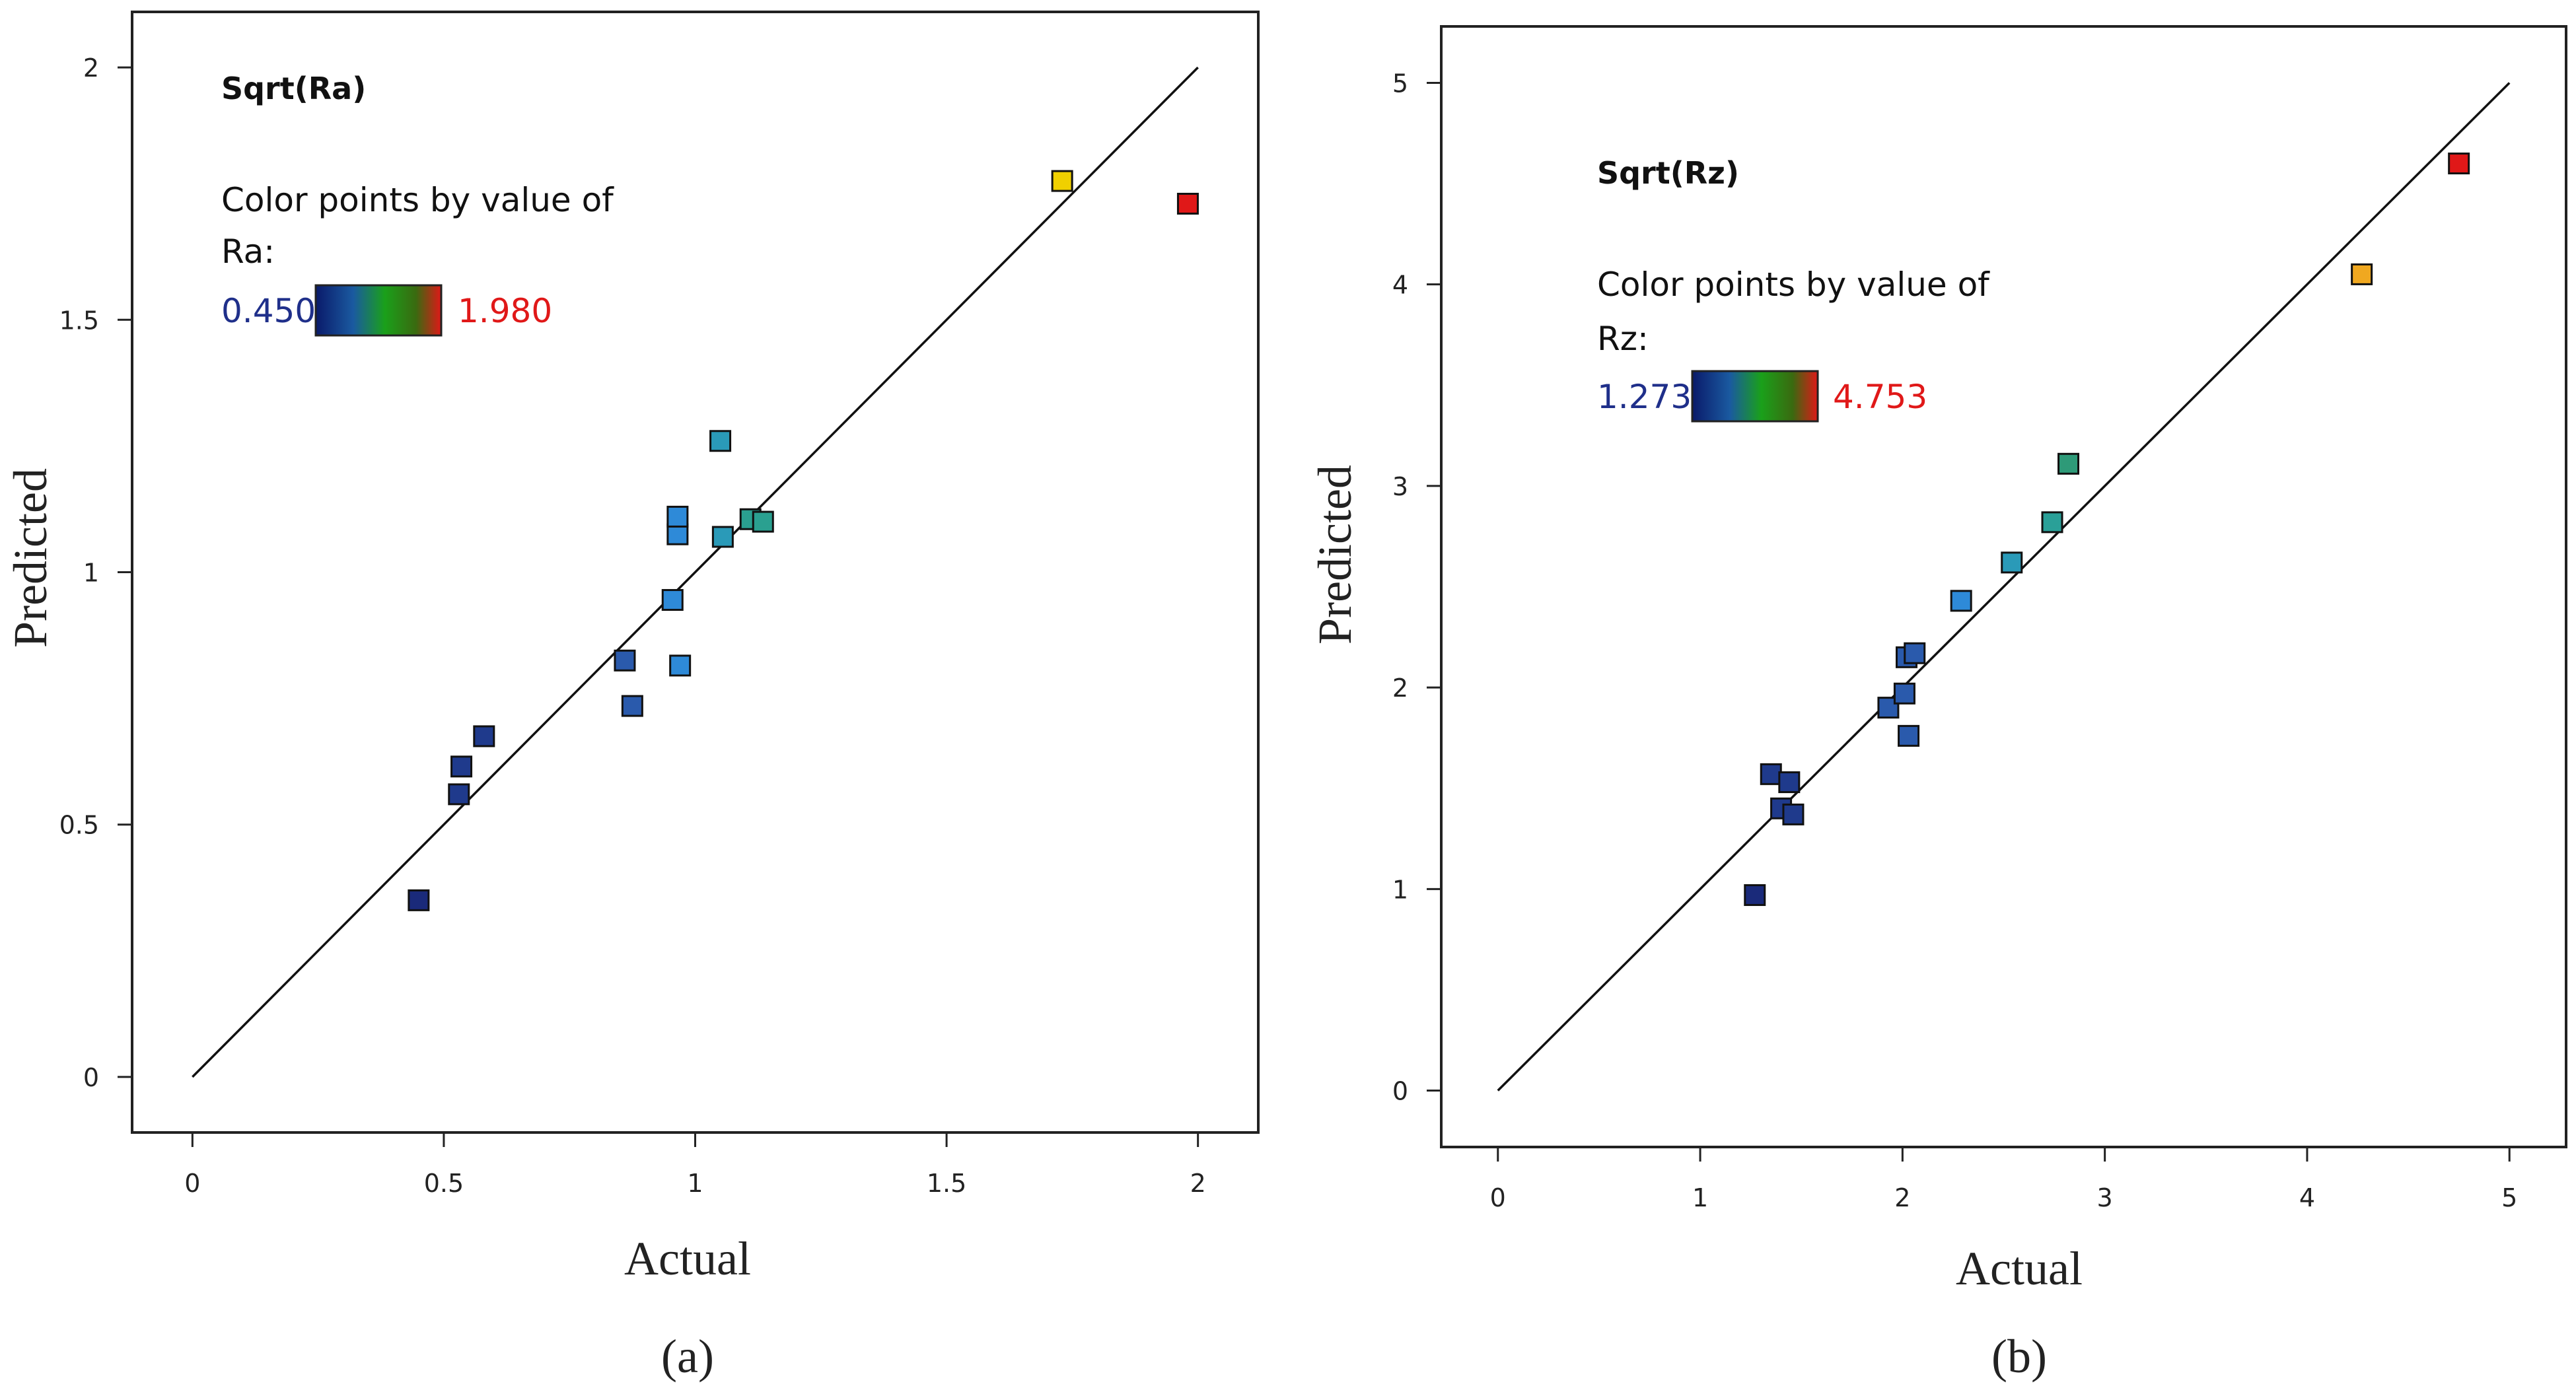 The image size is (2576, 1392). What do you see at coordinates (2509, 1197) in the screenshot?
I see `x-tick-label: 5` at bounding box center [2509, 1197].